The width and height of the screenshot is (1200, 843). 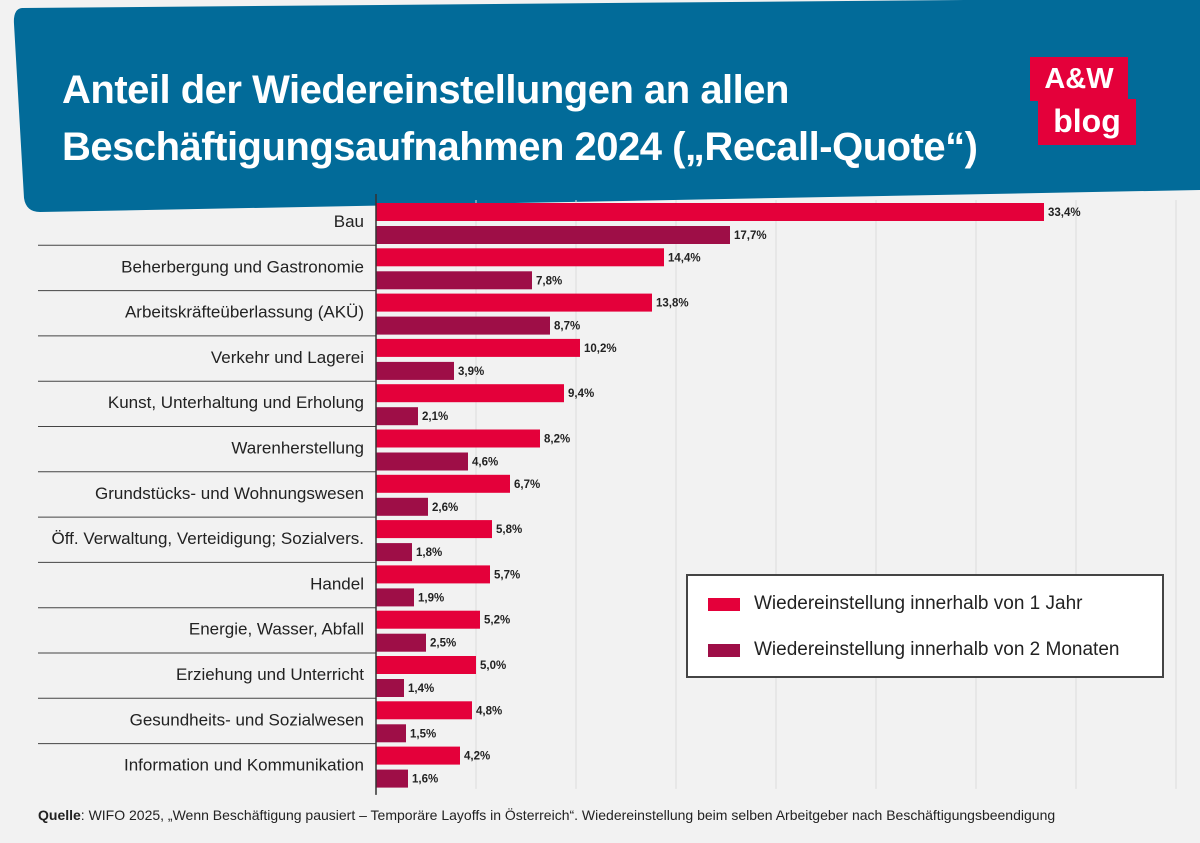 What do you see at coordinates (435, 417) in the screenshot?
I see `value-label: 2,1%` at bounding box center [435, 417].